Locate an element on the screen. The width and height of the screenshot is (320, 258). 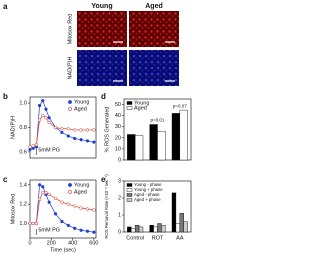
x-tick-label: 400 is located at coordinates (72, 243).